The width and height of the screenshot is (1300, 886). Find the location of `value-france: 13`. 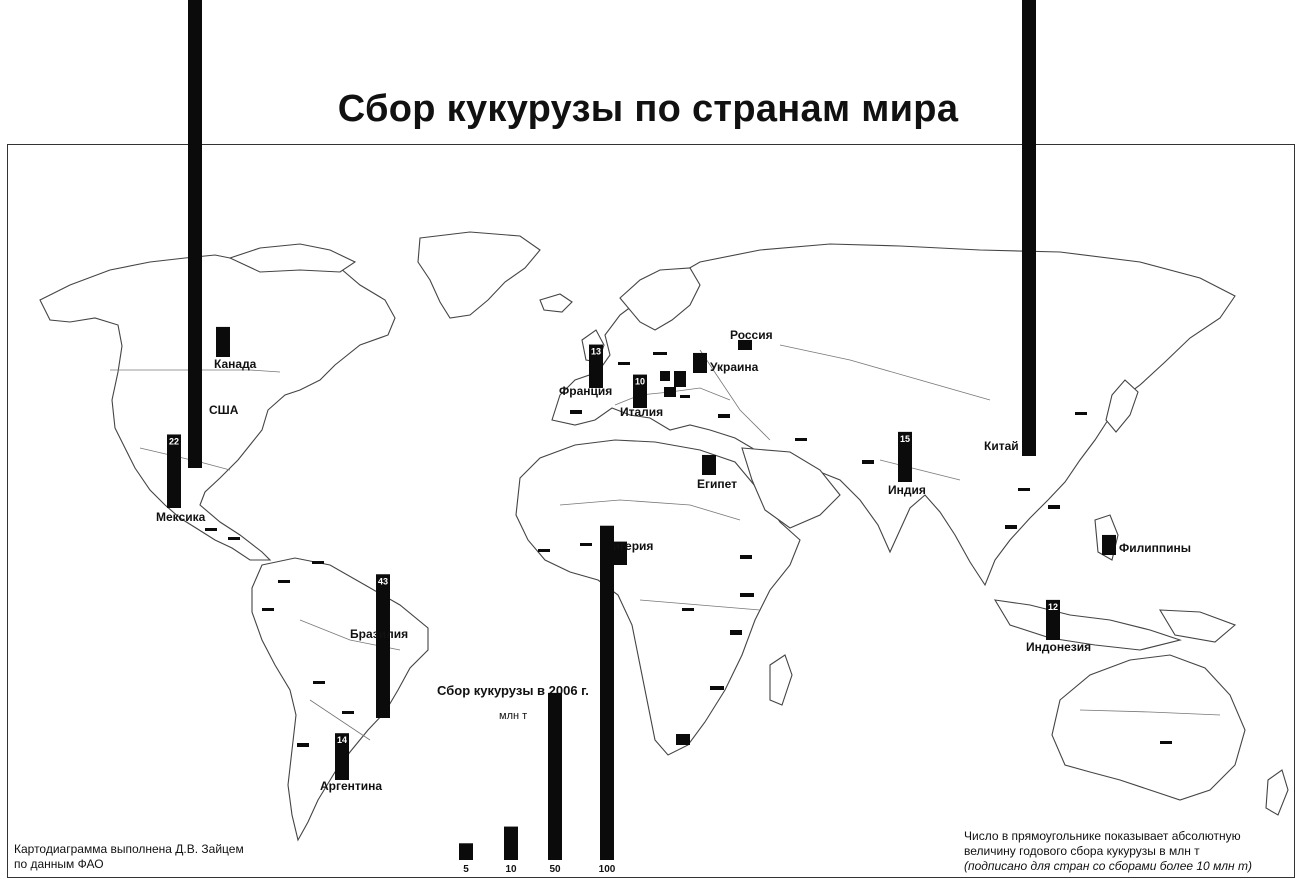

value-france: 13 is located at coordinates (596, 352).